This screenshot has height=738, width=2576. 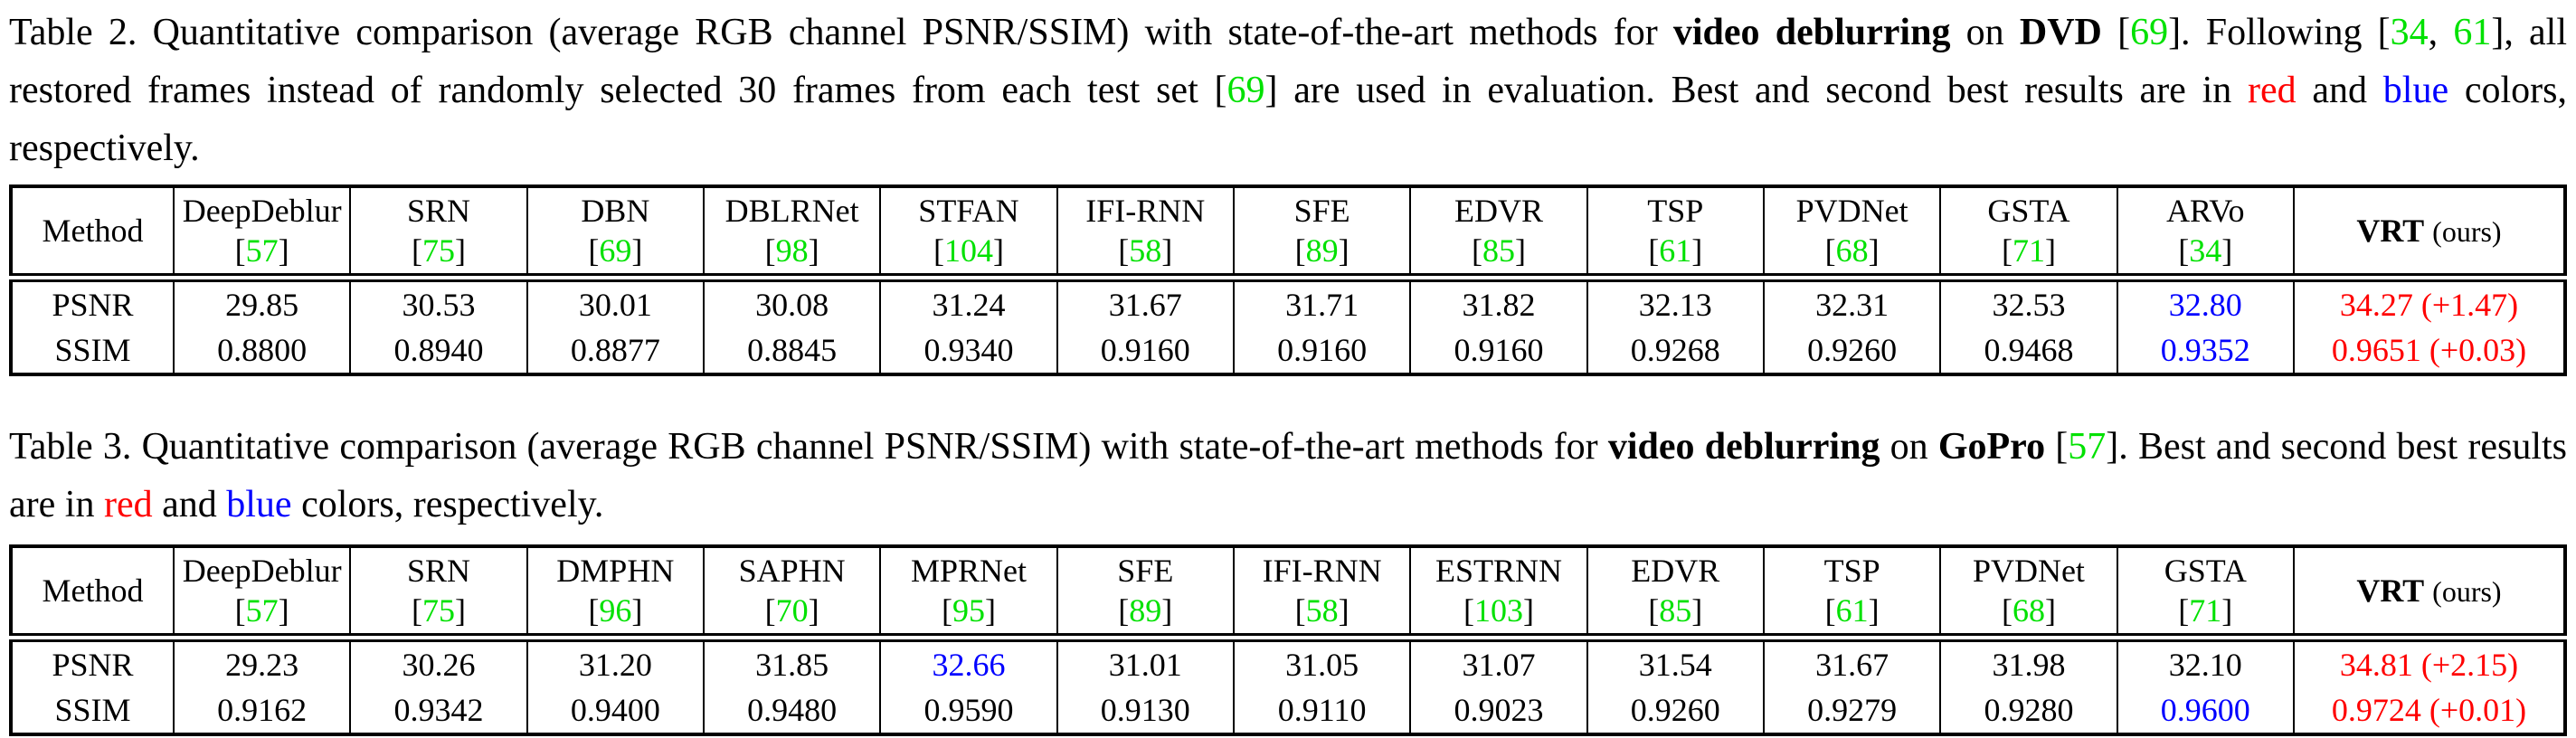 I want to click on result-cell: 31.98, so click(x=2029, y=662).